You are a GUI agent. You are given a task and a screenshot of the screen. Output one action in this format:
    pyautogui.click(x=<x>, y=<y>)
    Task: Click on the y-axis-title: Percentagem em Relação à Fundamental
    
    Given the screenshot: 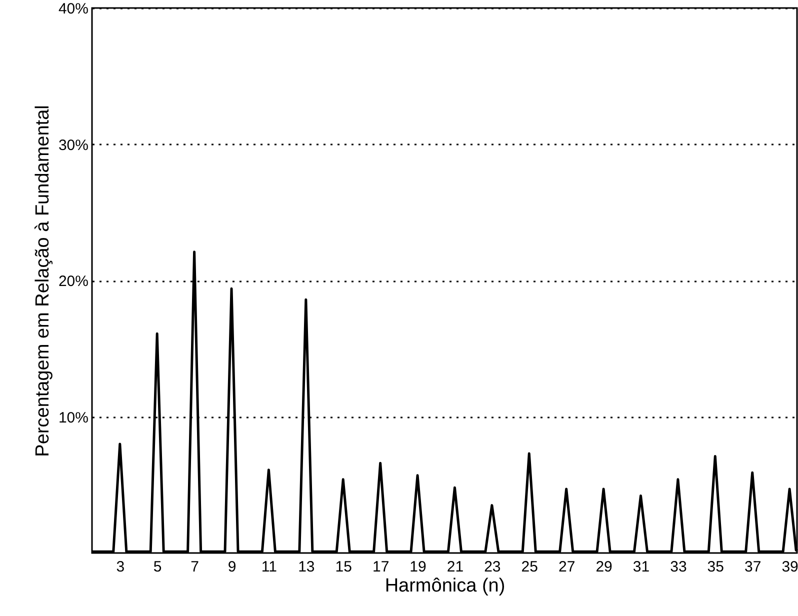 What is the action you would take?
    pyautogui.click(x=43, y=281)
    